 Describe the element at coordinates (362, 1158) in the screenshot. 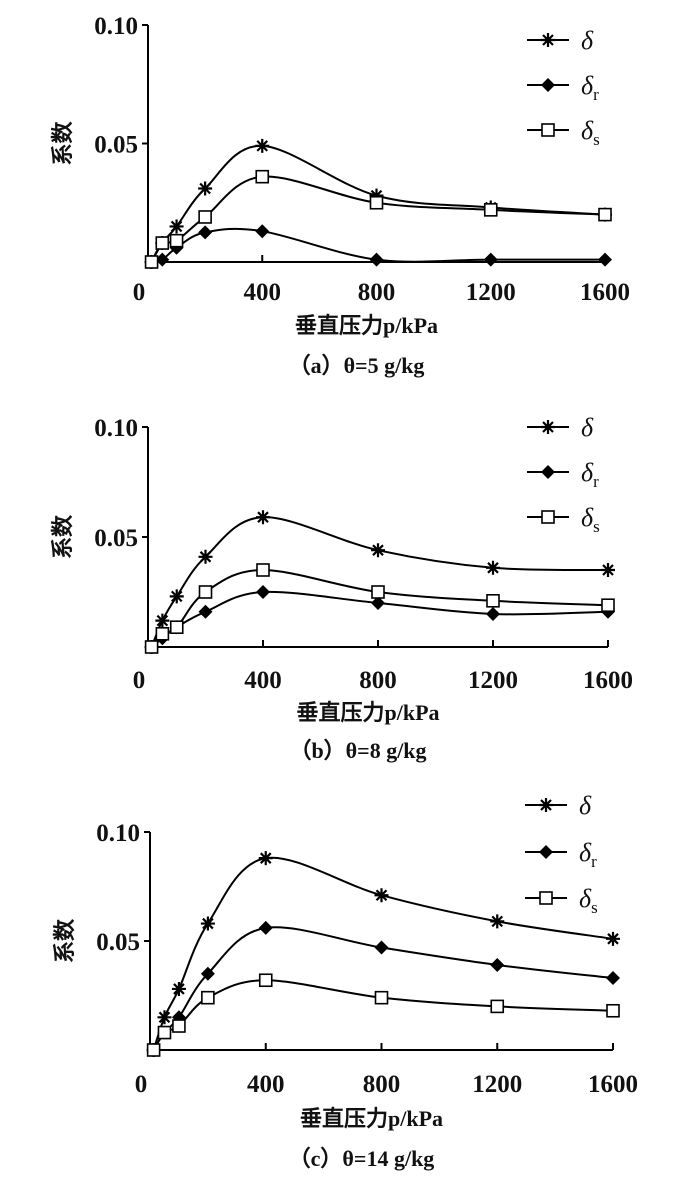

I see `panel-caption: （c）θ=14 g/kg` at that location.